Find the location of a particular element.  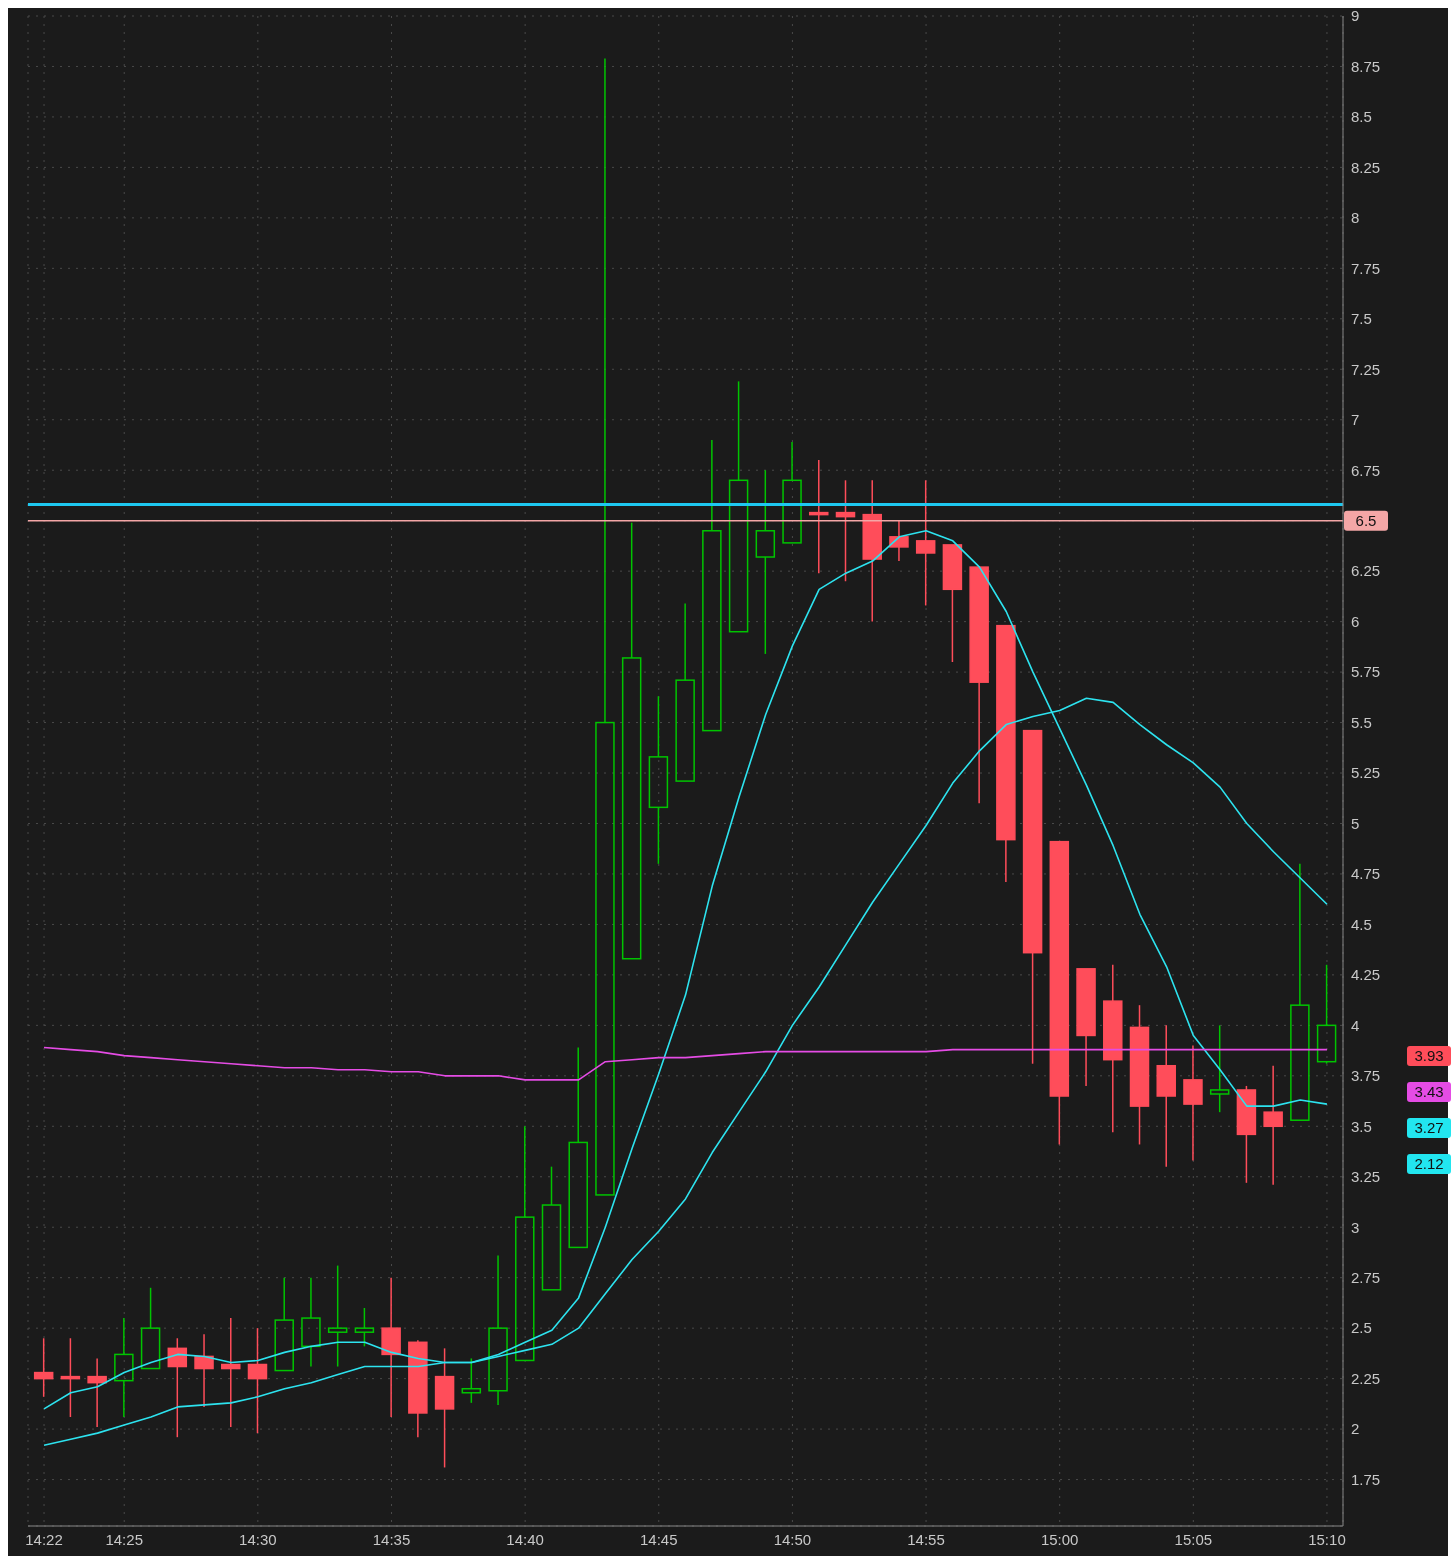

y-tick-label: 7.5 is located at coordinates (1361, 319).